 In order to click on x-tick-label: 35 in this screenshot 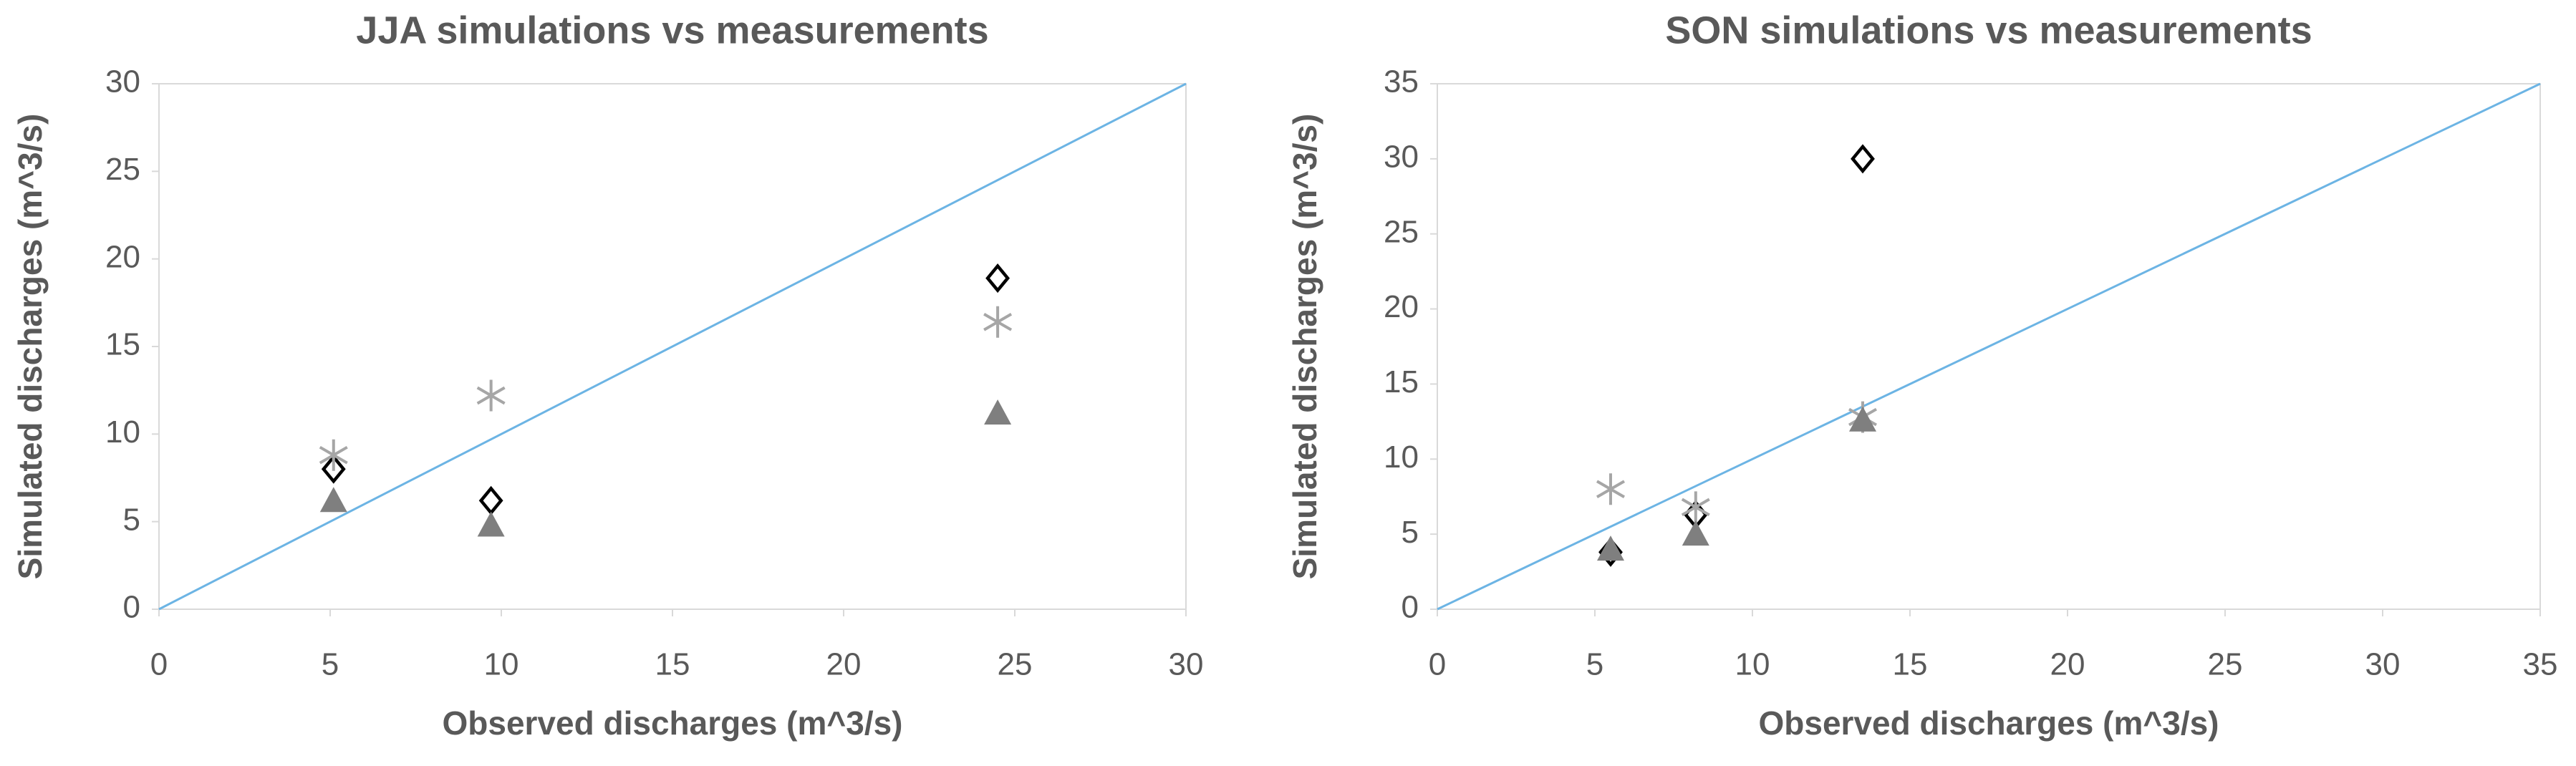, I will do `click(2540, 664)`.